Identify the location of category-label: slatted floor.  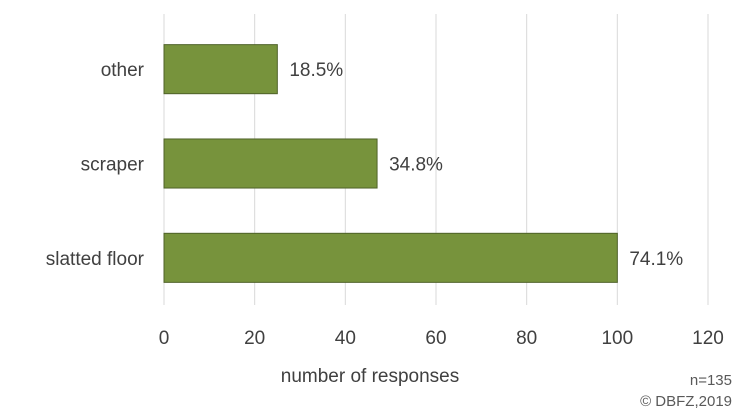
(95, 259).